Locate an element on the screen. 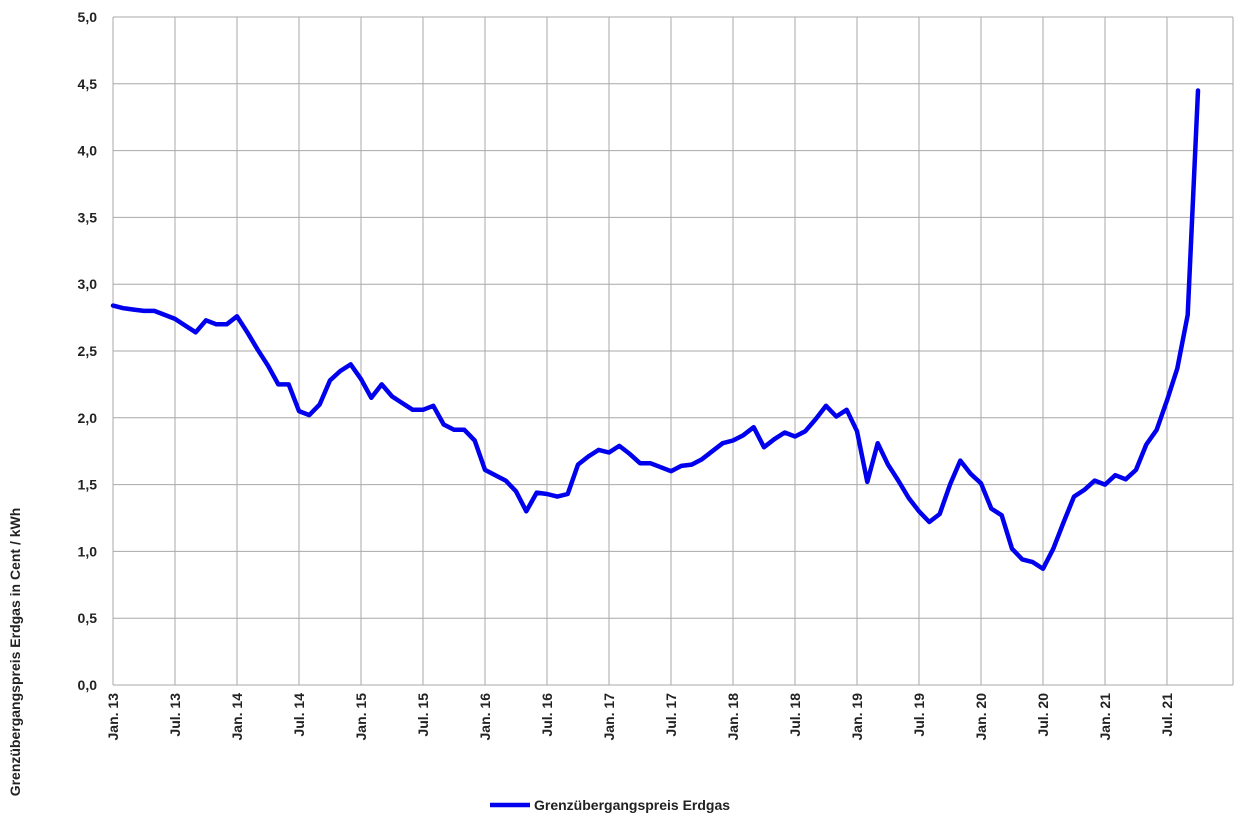  y-axis-ticks: 0,0 0,5 1,0 1,5 2,0 2,5 3,0 3,5 4,0 4,5 5,0 is located at coordinates (88, 351).